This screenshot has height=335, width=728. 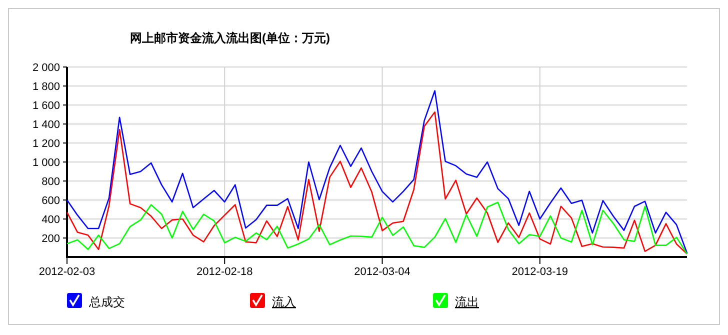 I want to click on y-tick-label: 1 600, so click(x=46, y=106).